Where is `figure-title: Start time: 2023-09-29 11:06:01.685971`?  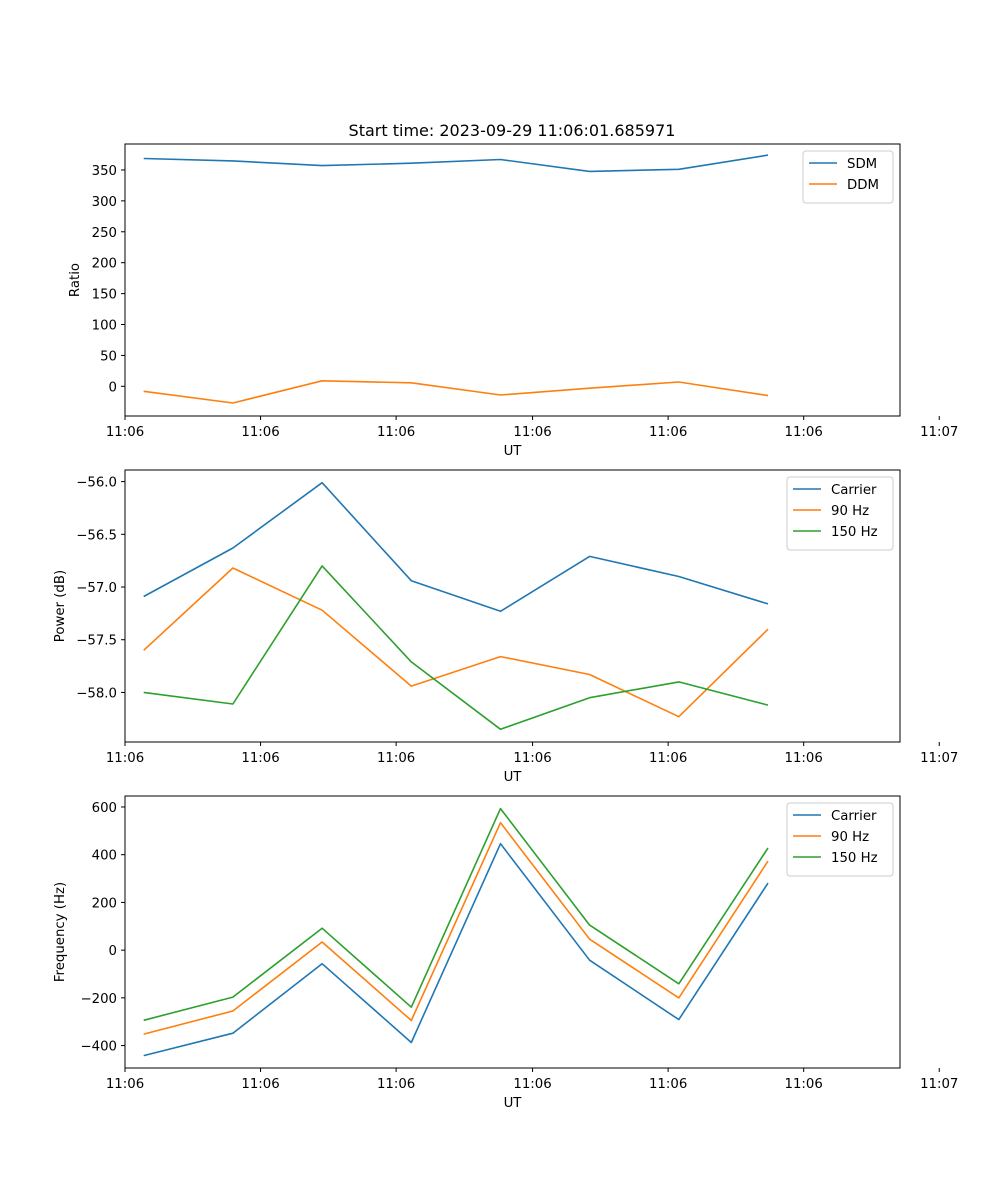 figure-title: Start time: 2023-09-29 11:06:01.685971 is located at coordinates (512, 130).